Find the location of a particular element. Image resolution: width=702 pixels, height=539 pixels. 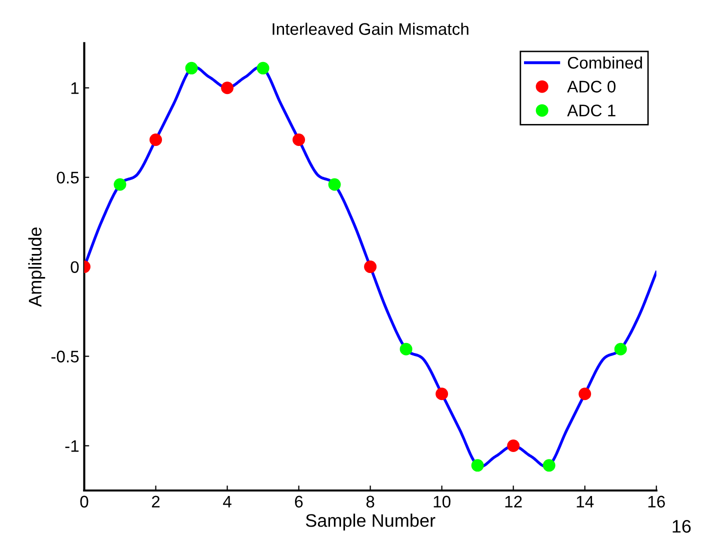

y-tick-label: 1 is located at coordinates (75, 88).